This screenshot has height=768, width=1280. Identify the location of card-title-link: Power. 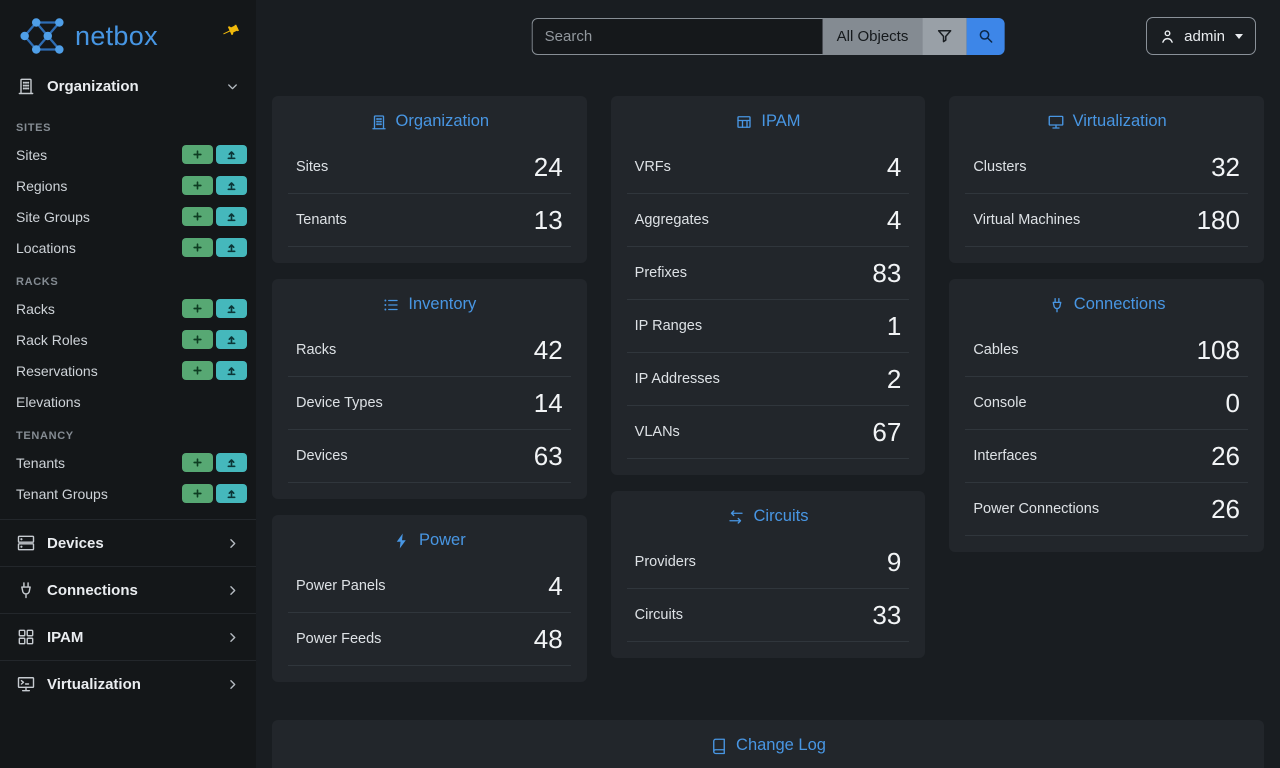
(442, 540).